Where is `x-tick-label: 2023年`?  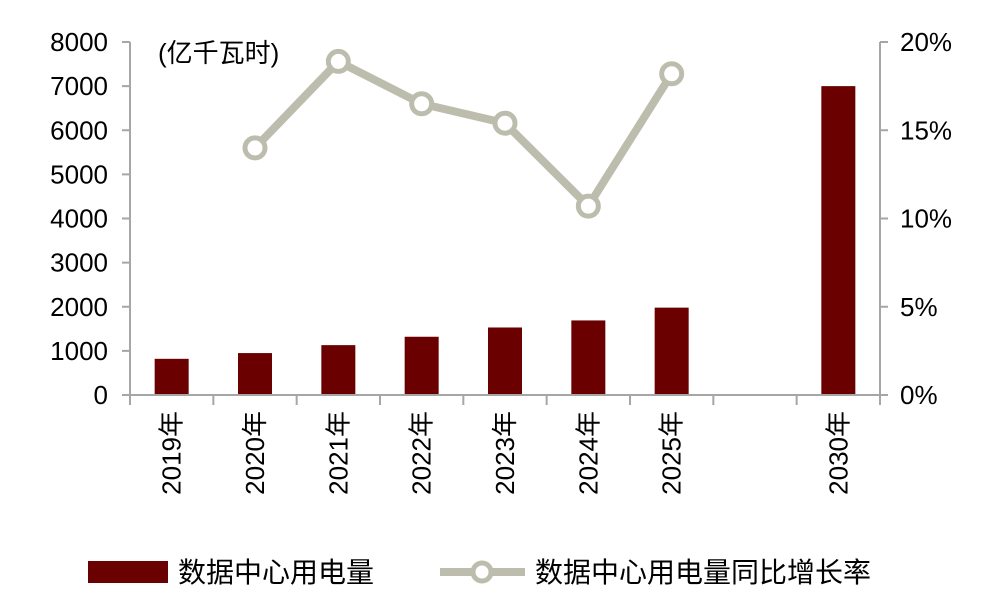
x-tick-label: 2023年 is located at coordinates (505, 453).